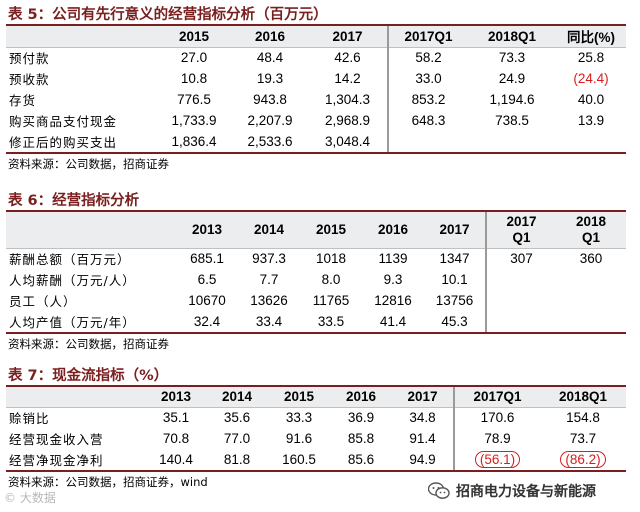 This screenshot has height=512, width=640. I want to click on cell: 32.4, so click(207, 321).